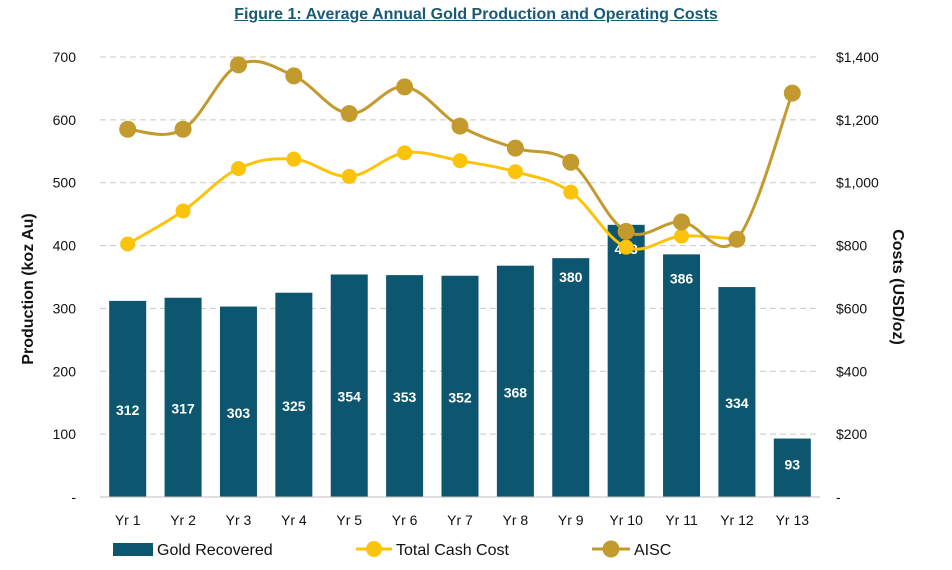  I want to click on bar-data-label: 353, so click(405, 397).